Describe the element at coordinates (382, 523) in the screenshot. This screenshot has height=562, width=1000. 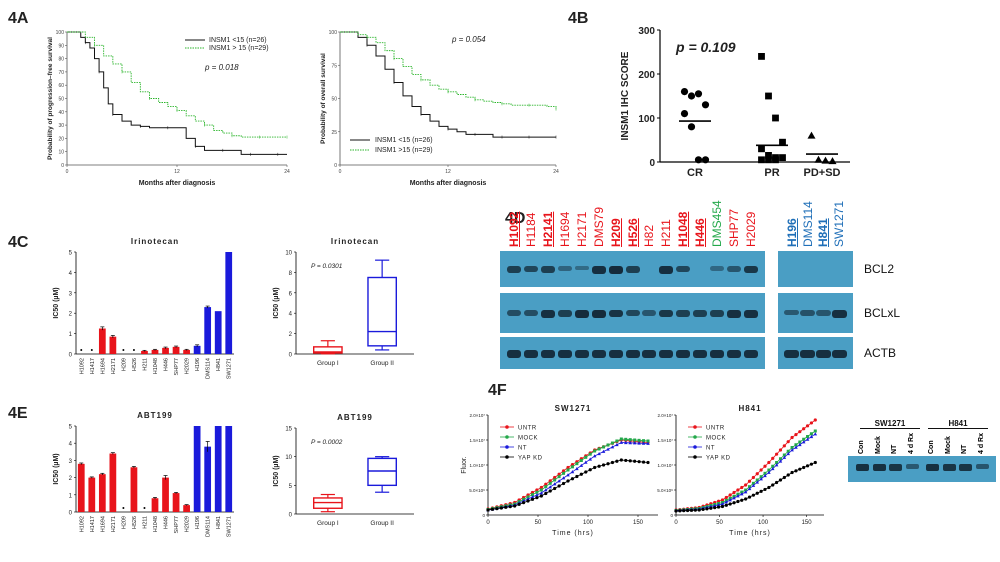
I see `abt-box-xtick-label: Group II` at that location.